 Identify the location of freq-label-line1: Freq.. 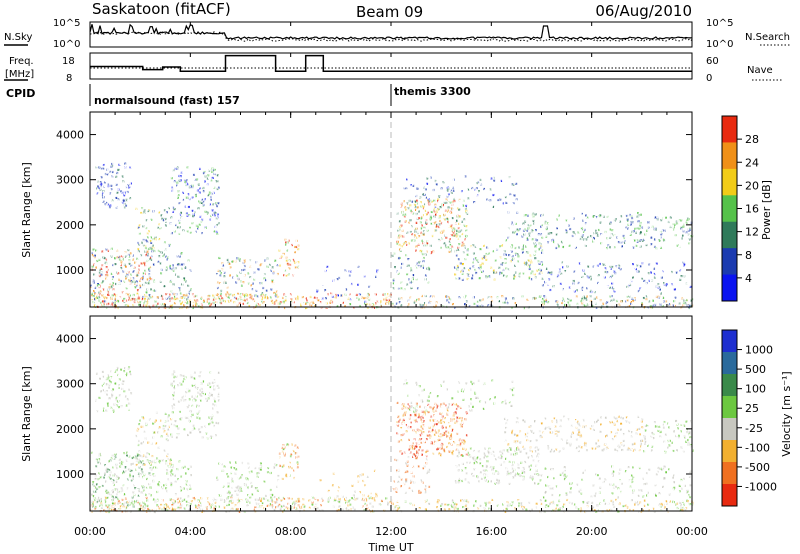
(21, 61).